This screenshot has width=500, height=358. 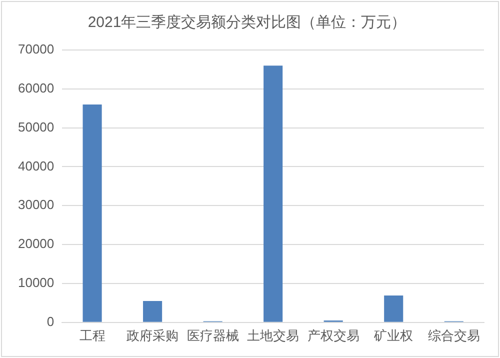 What do you see at coordinates (454, 335) in the screenshot?
I see `x-tick-label: 综合交易` at bounding box center [454, 335].